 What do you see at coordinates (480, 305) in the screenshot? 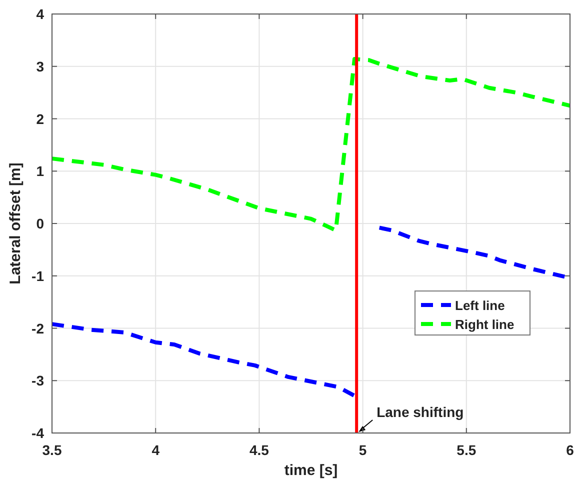
I see `legend-label: Left line` at bounding box center [480, 305].